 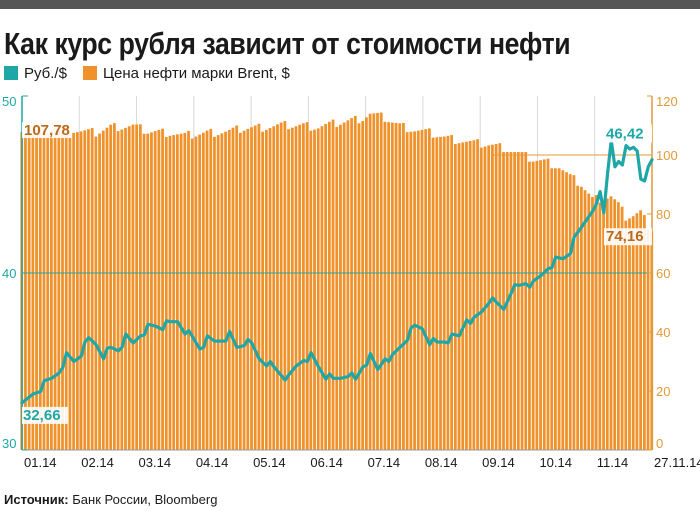 I want to click on x-tick-label: 07.14, so click(x=384, y=462).